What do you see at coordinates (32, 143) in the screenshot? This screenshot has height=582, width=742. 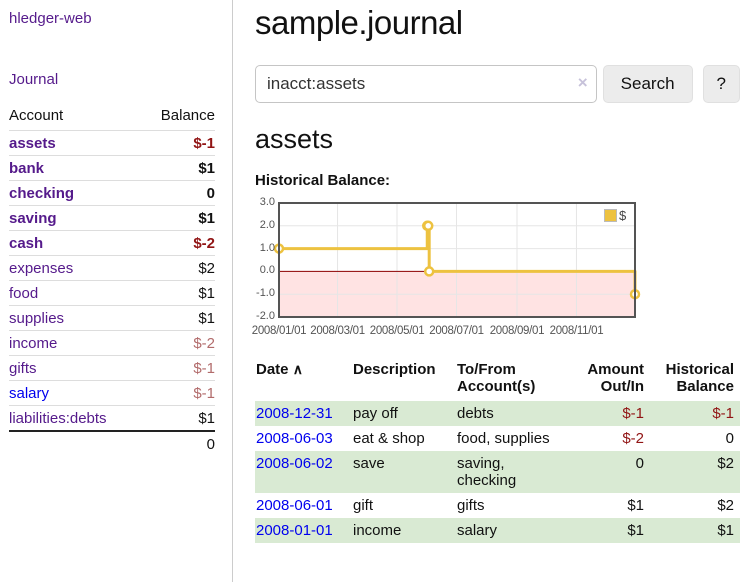 I see `account-link-assets: assets` at bounding box center [32, 143].